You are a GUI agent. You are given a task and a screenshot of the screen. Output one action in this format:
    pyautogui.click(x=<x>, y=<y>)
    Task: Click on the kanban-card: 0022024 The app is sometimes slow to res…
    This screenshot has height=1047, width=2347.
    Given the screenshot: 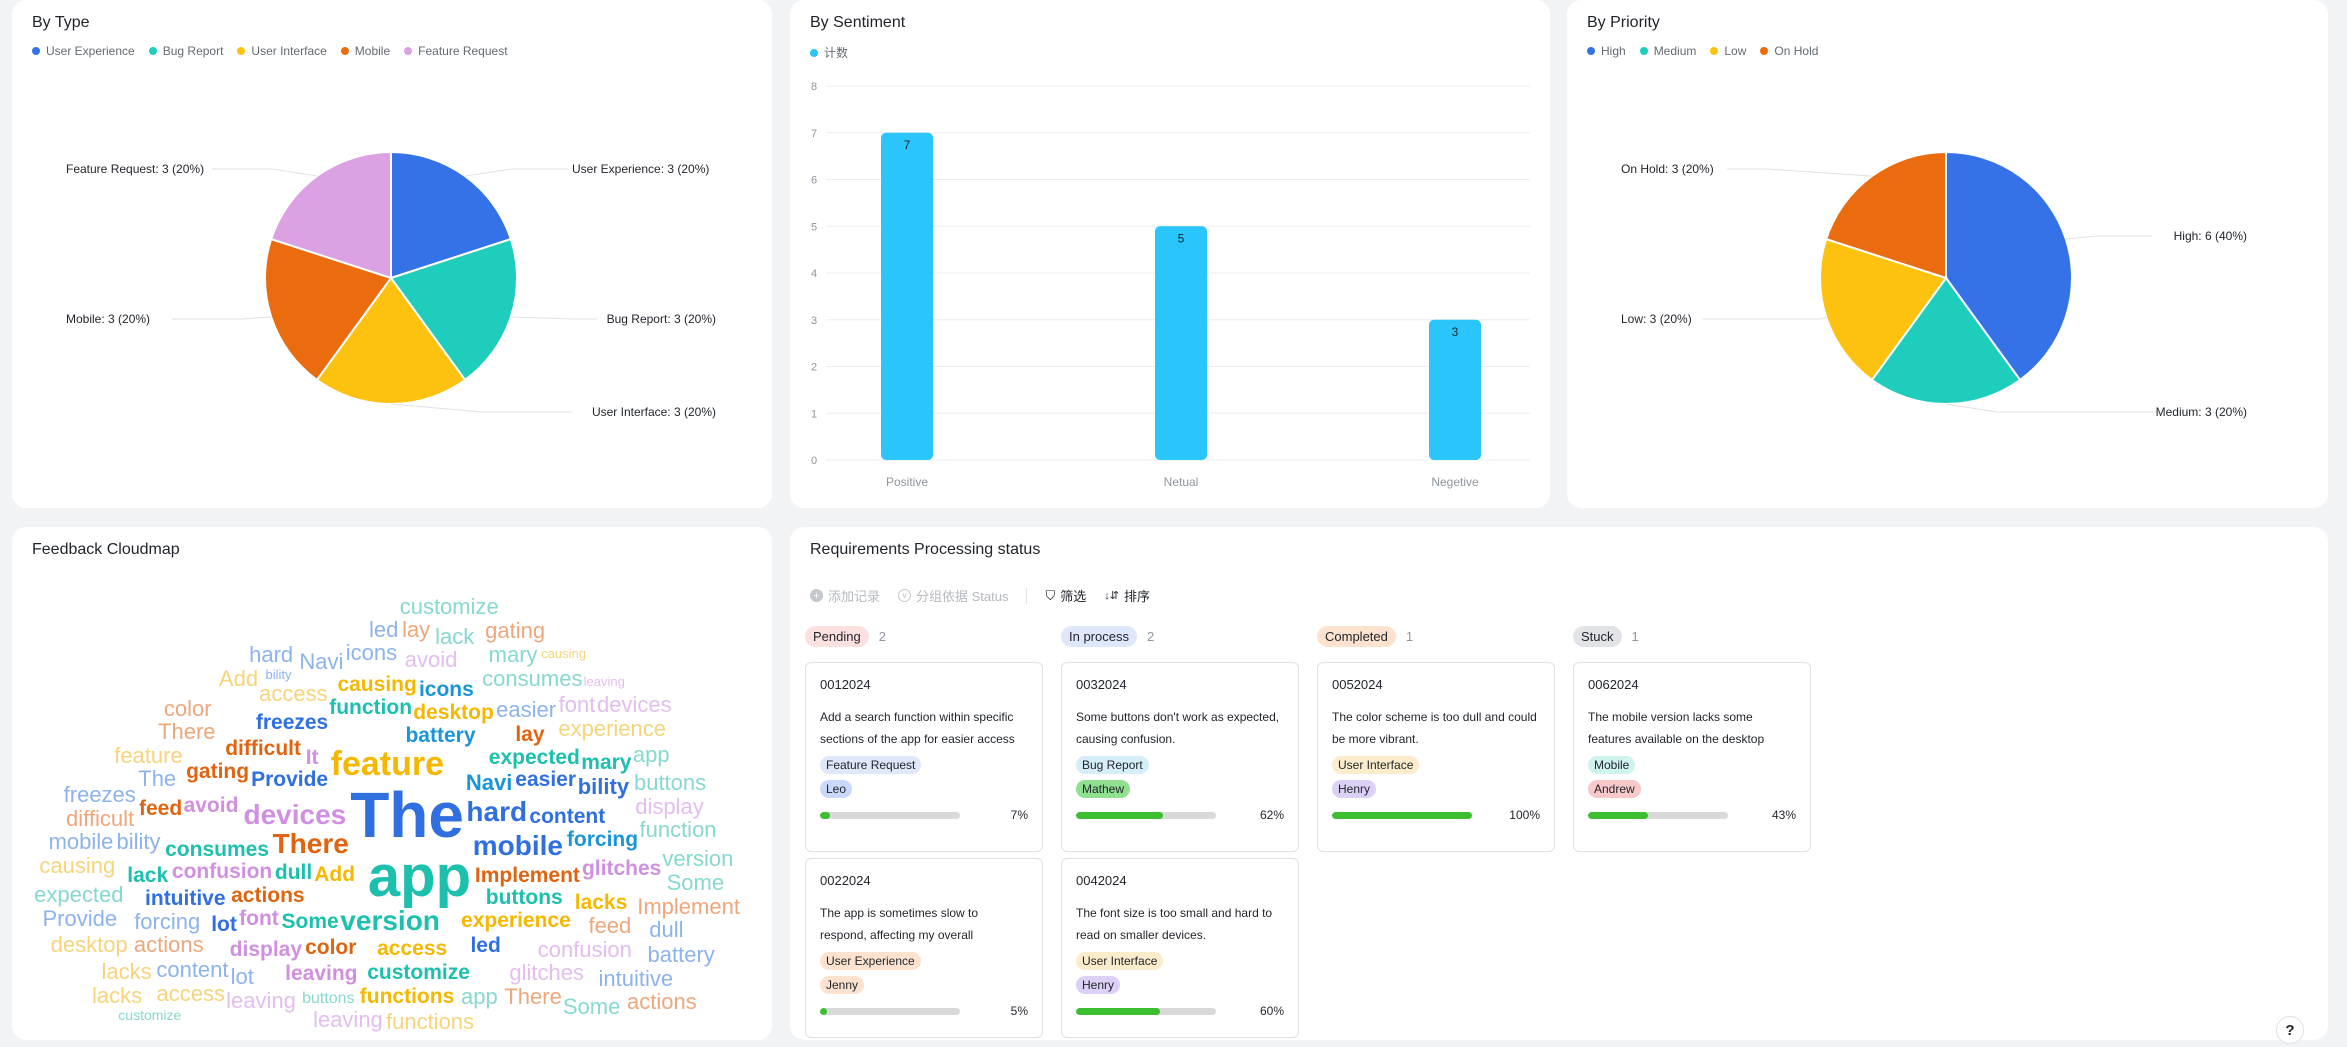 What is the action you would take?
    pyautogui.click(x=924, y=948)
    